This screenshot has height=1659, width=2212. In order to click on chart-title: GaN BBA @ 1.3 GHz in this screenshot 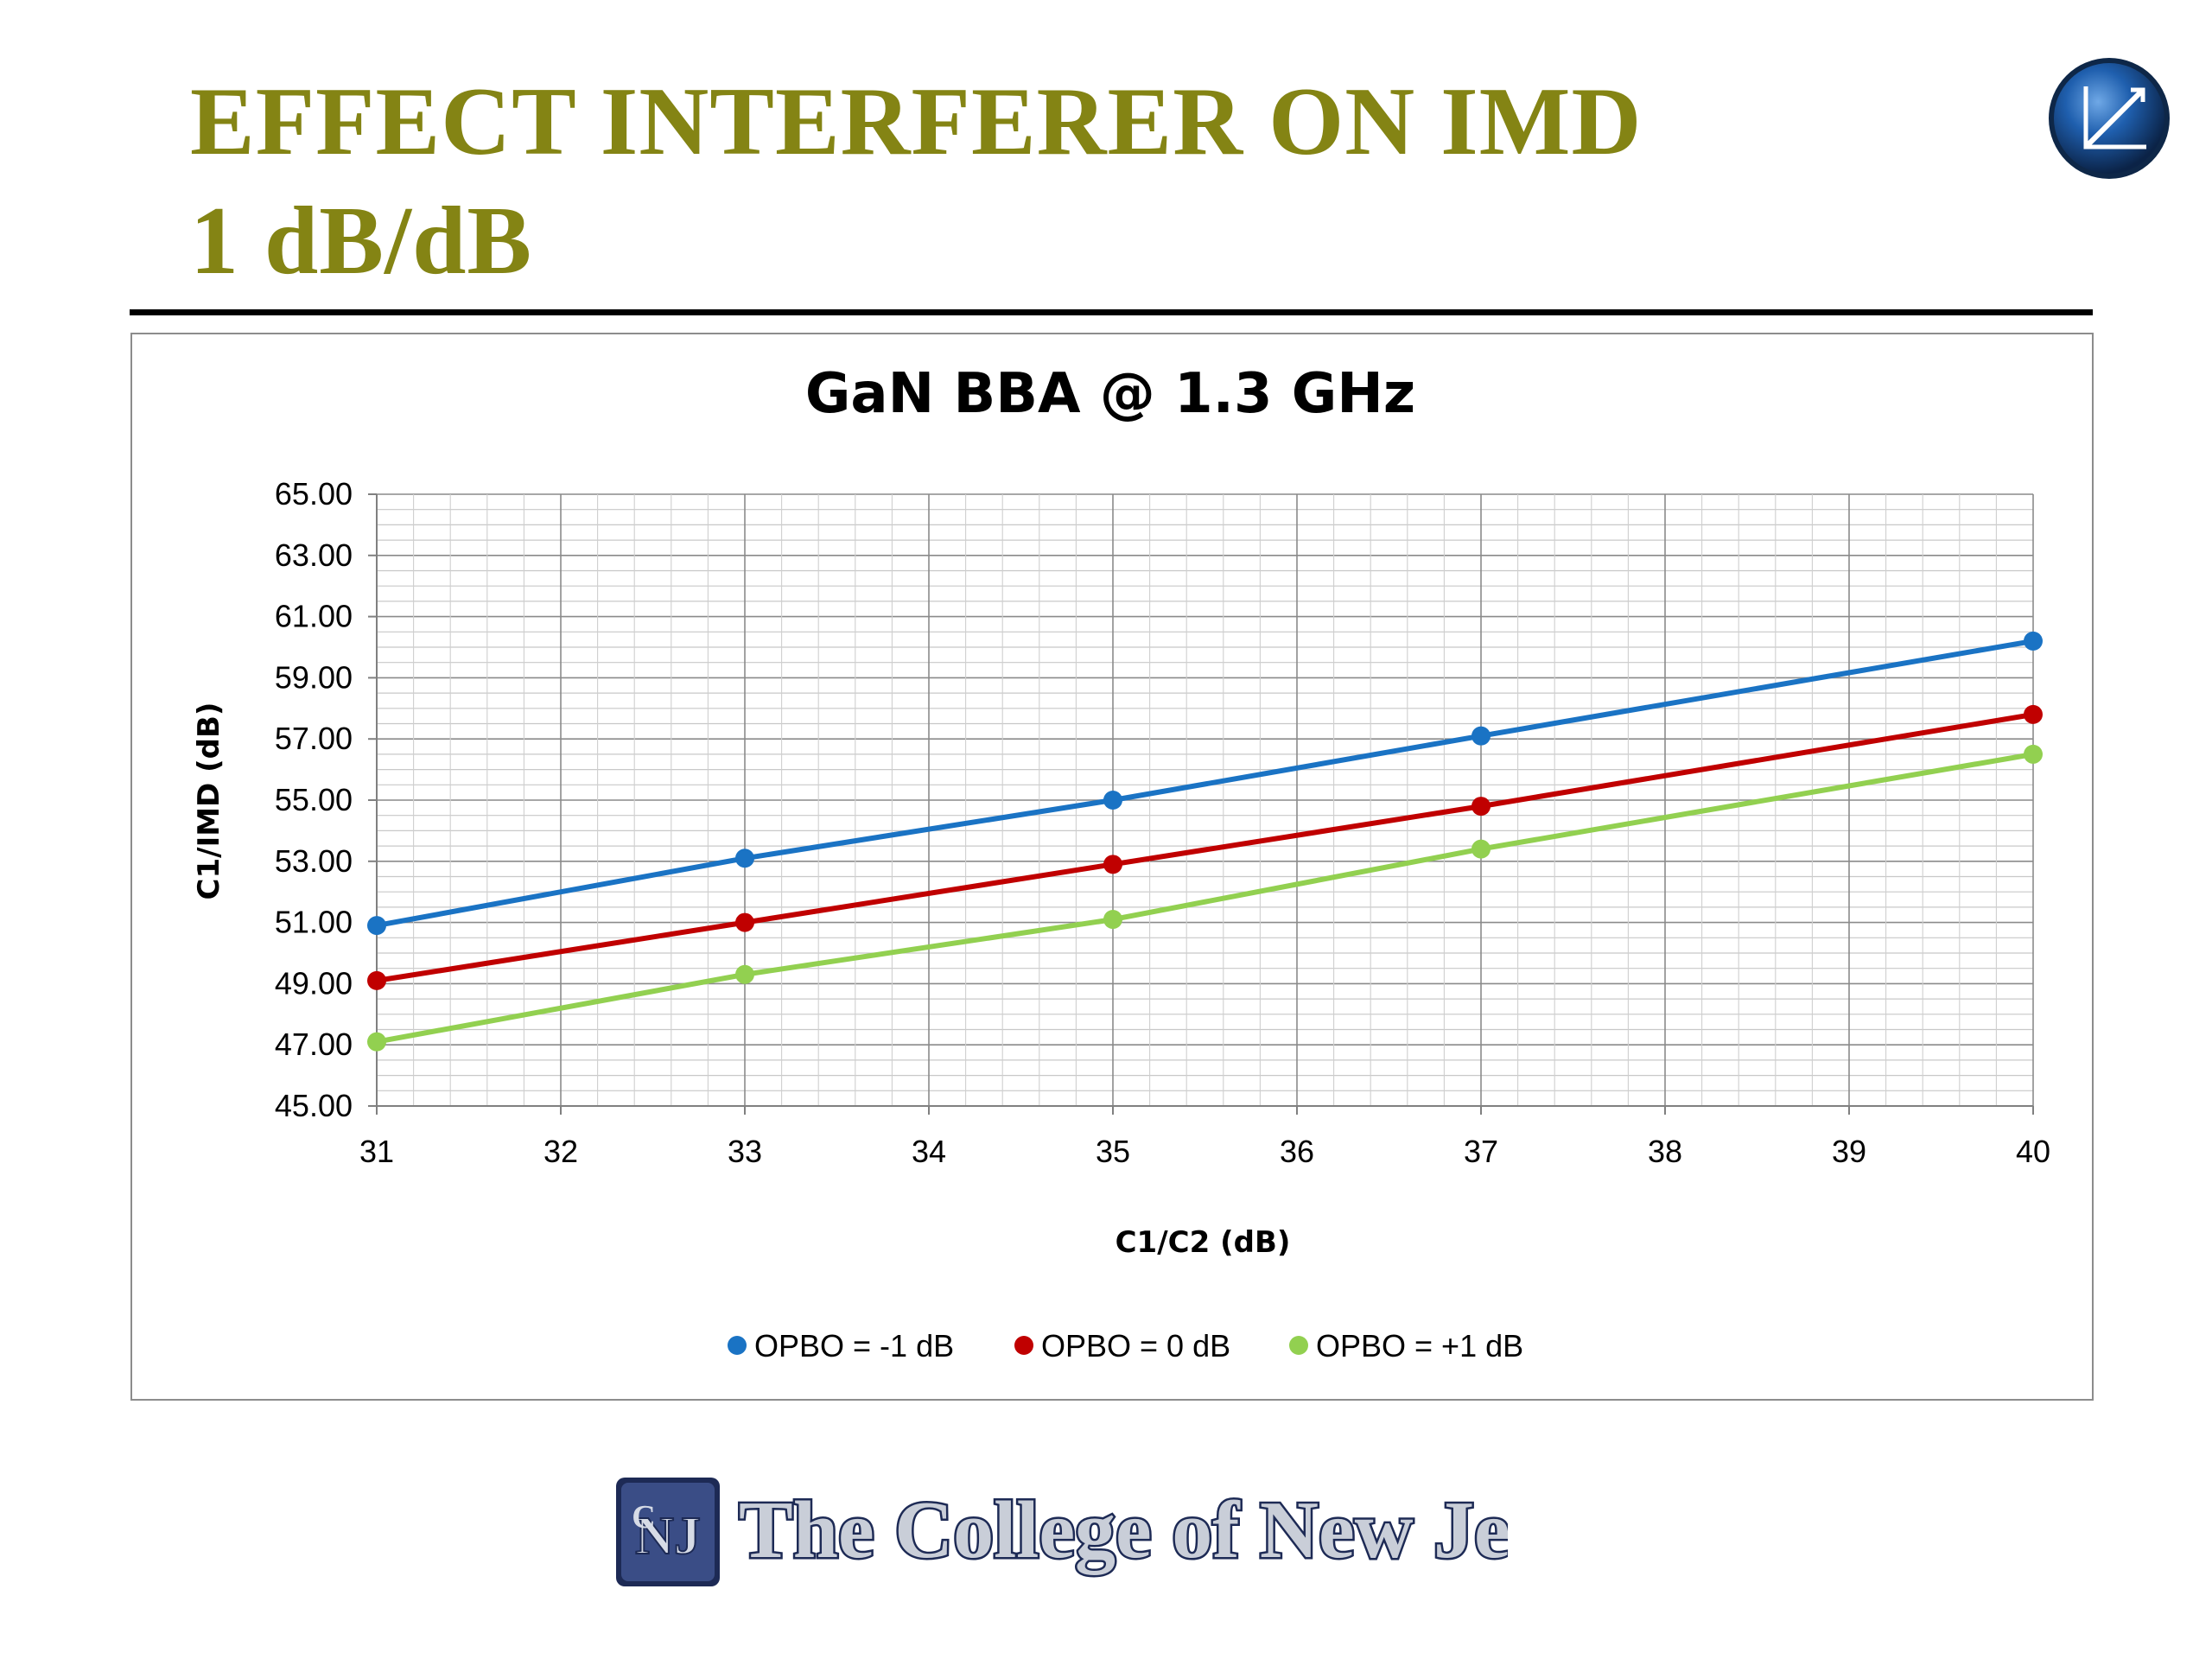, I will do `click(1110, 394)`.